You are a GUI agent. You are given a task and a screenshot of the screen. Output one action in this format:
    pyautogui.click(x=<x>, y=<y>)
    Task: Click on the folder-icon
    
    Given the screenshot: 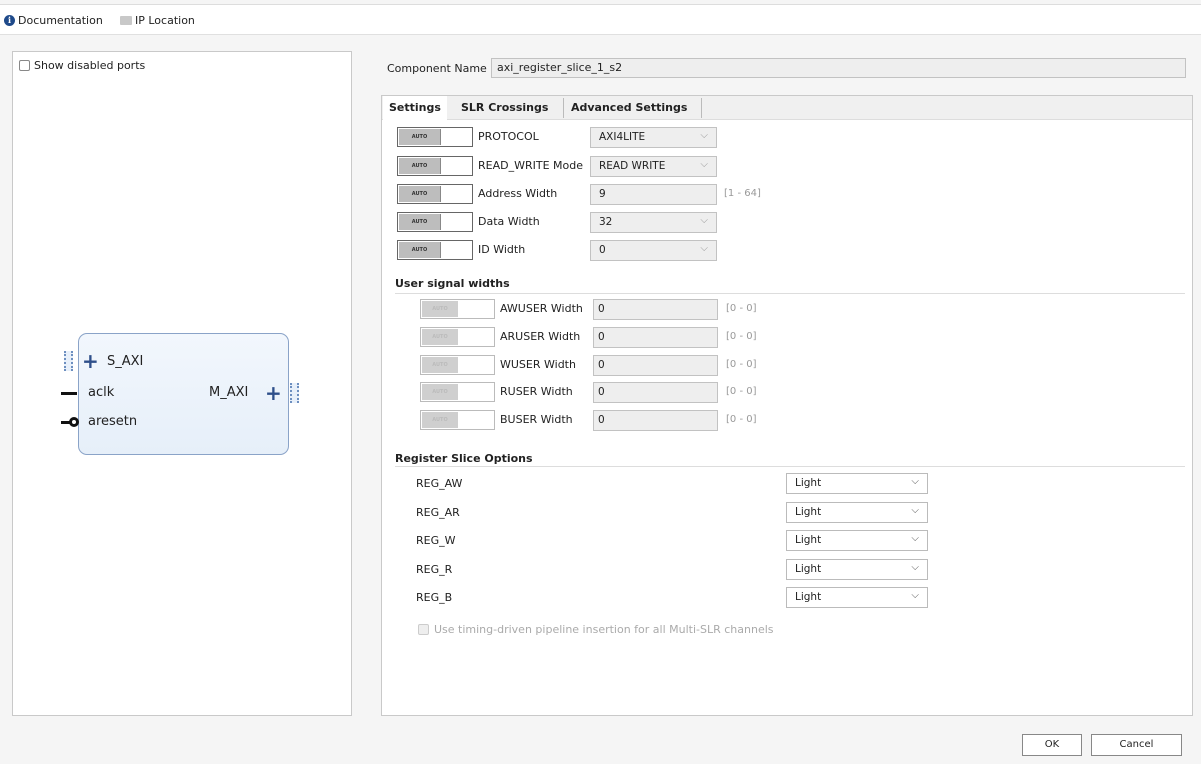 What is the action you would take?
    pyautogui.click(x=126, y=20)
    